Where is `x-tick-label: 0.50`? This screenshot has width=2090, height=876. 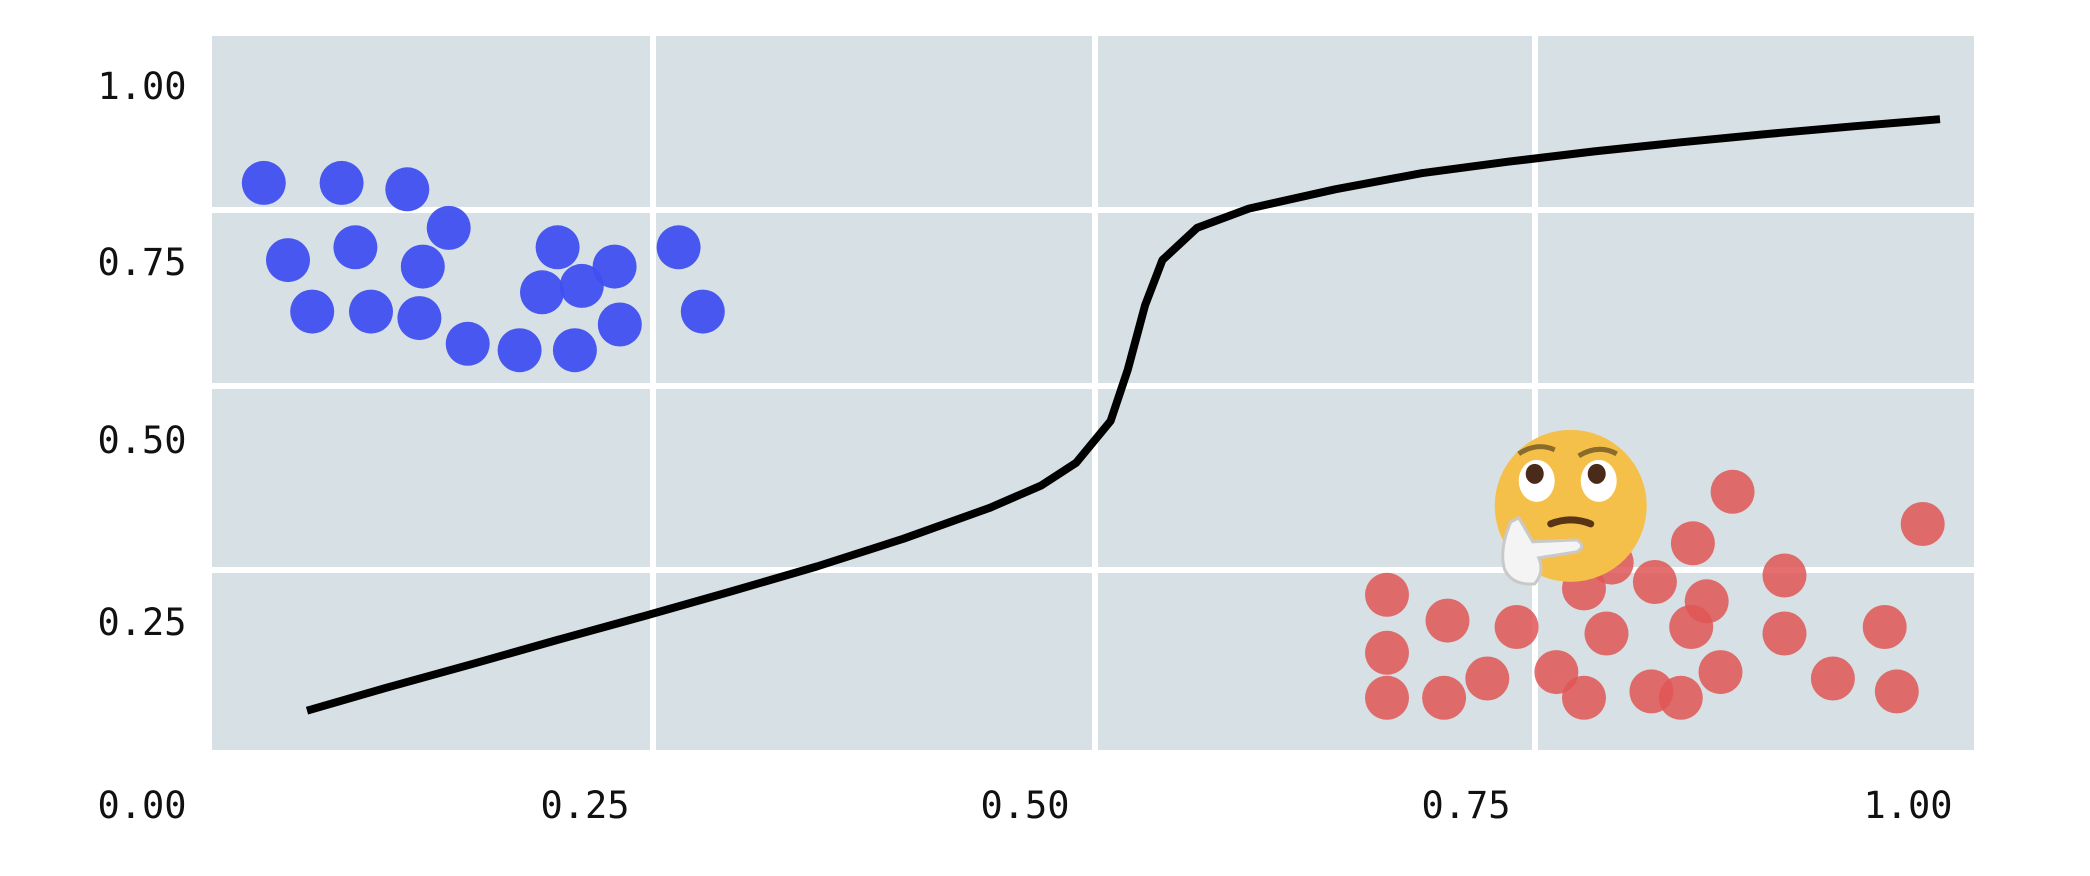
x-tick-label: 0.50 is located at coordinates (1024, 805).